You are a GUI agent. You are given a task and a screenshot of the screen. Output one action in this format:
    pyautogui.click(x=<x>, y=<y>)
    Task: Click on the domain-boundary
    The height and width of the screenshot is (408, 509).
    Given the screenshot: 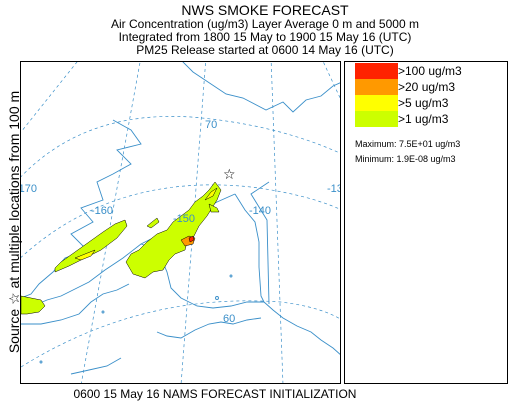 What is the action you would take?
    pyautogui.click(x=260, y=243)
    